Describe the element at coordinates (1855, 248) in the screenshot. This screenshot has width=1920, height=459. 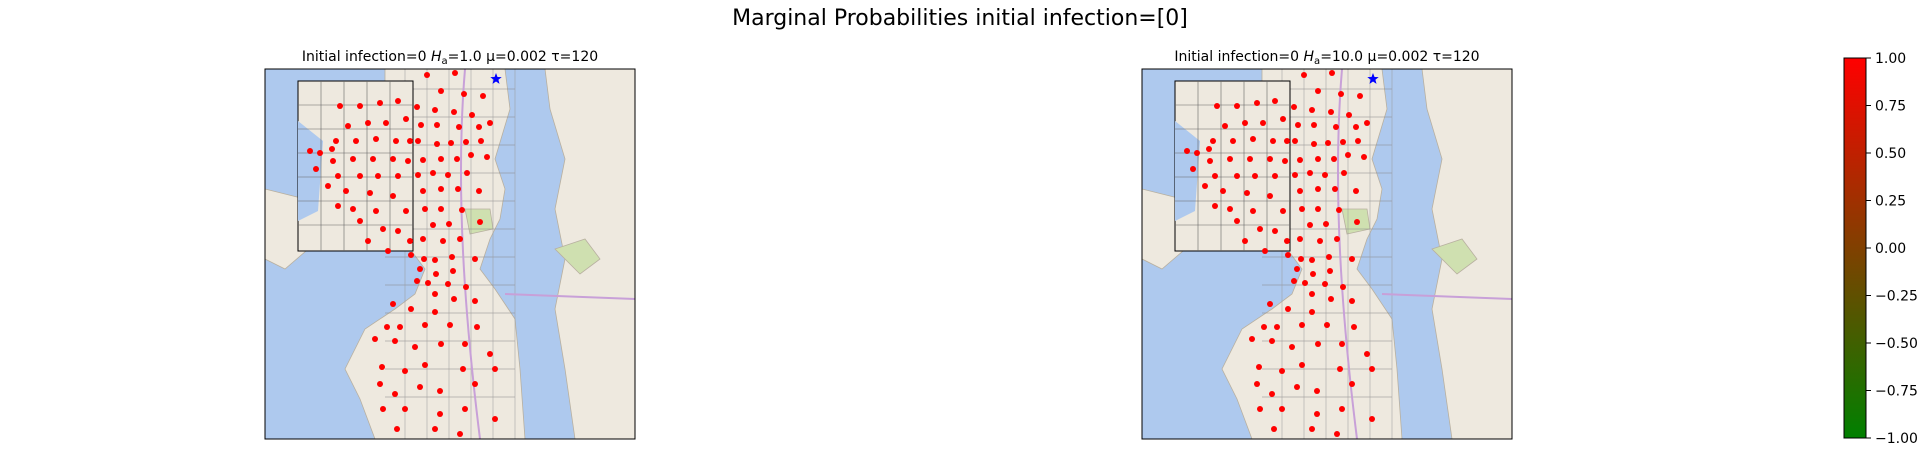
I see `colorbar-gradient` at that location.